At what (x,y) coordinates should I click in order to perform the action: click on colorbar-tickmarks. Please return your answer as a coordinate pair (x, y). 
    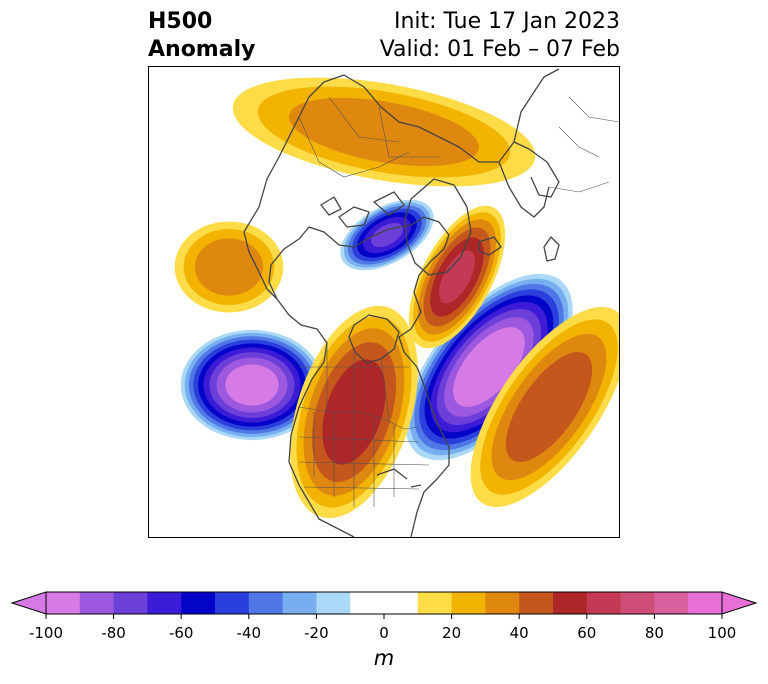
    Looking at the image, I should click on (384, 616).